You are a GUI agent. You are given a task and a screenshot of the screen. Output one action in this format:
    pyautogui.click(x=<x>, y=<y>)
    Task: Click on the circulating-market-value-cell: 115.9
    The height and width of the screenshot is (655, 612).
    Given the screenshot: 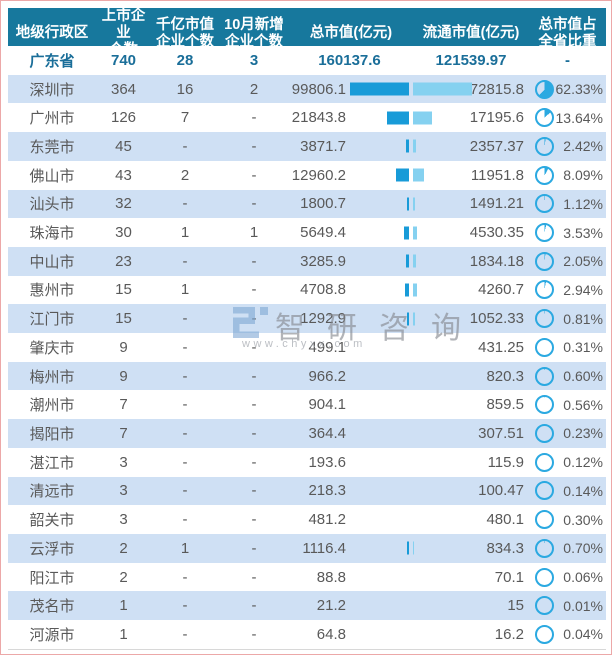 What is the action you would take?
    pyautogui.click(x=471, y=462)
    